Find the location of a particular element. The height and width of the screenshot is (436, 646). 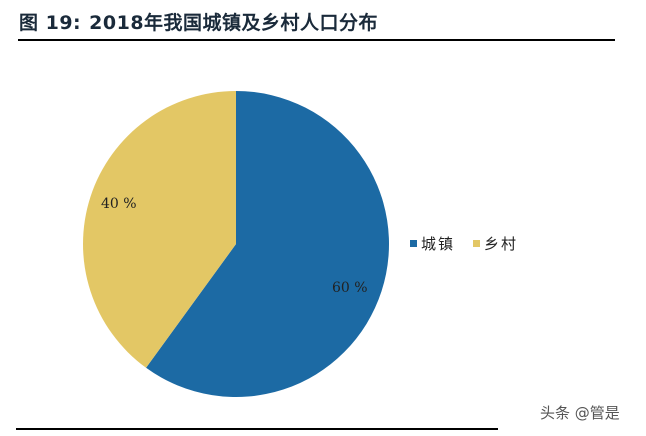

bottom-rule is located at coordinates (257, 429).